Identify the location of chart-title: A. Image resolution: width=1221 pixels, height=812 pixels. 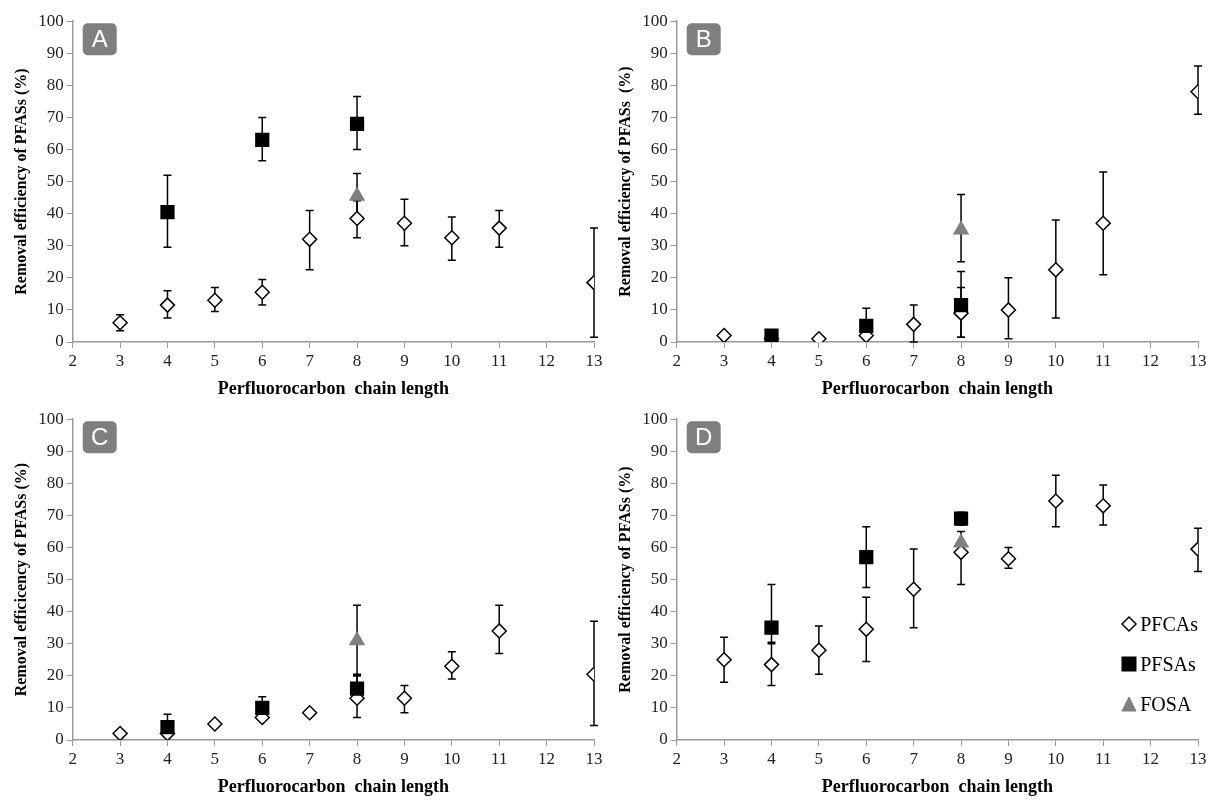
(99, 38).